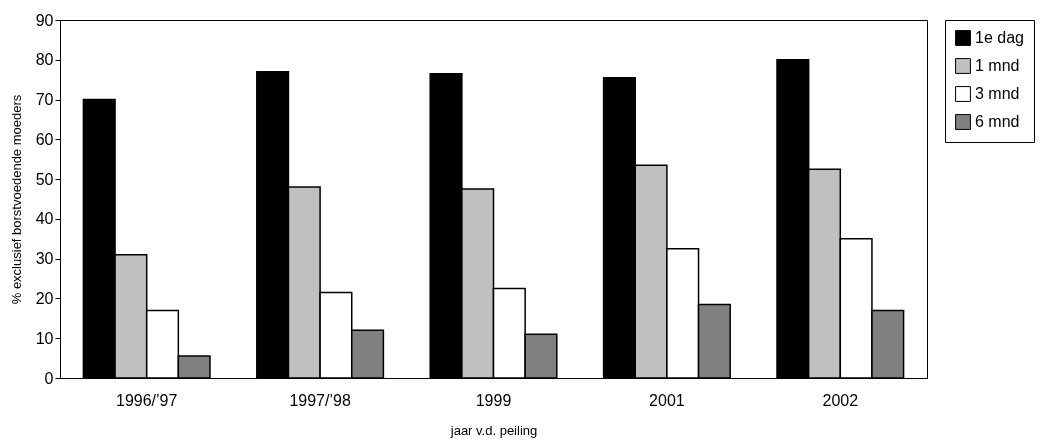 The width and height of the screenshot is (1045, 443). I want to click on x-tick-label: 1997/’98, so click(320, 400).